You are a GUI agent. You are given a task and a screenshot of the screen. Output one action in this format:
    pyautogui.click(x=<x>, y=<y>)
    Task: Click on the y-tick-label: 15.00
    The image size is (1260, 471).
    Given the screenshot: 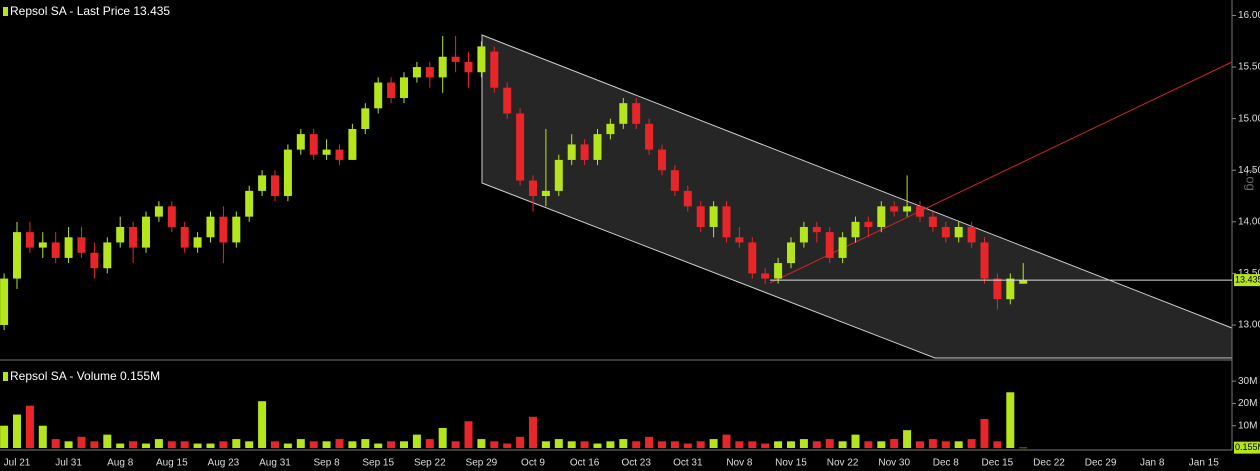 What is the action you would take?
    pyautogui.click(x=1249, y=118)
    